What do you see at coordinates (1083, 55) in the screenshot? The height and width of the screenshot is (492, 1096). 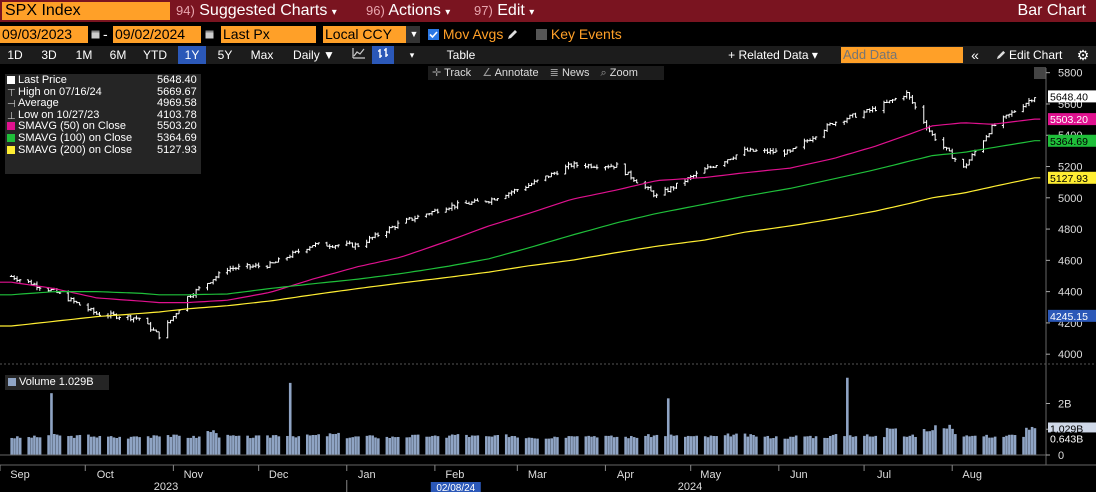 I see `gear-icon: ⚙` at bounding box center [1083, 55].